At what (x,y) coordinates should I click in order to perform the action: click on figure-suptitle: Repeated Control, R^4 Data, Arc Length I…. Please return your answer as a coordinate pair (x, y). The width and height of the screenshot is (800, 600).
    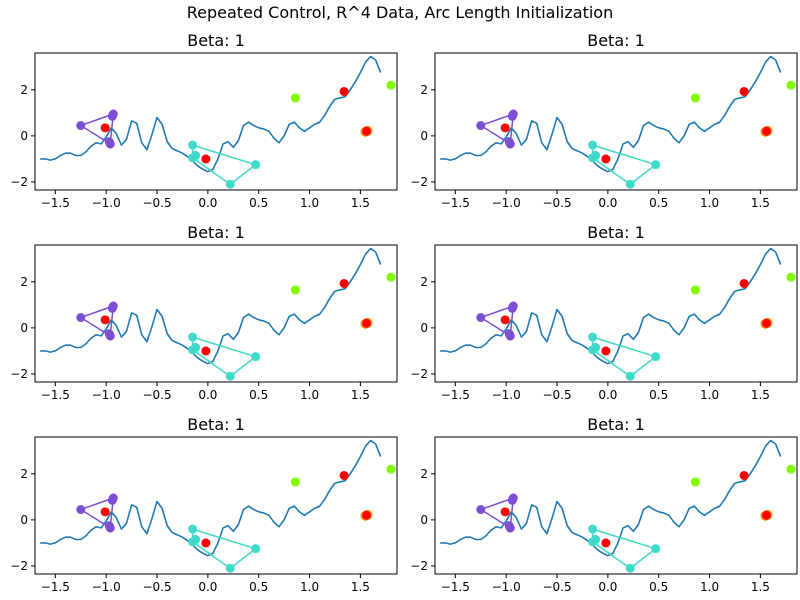
    Looking at the image, I should click on (400, 12).